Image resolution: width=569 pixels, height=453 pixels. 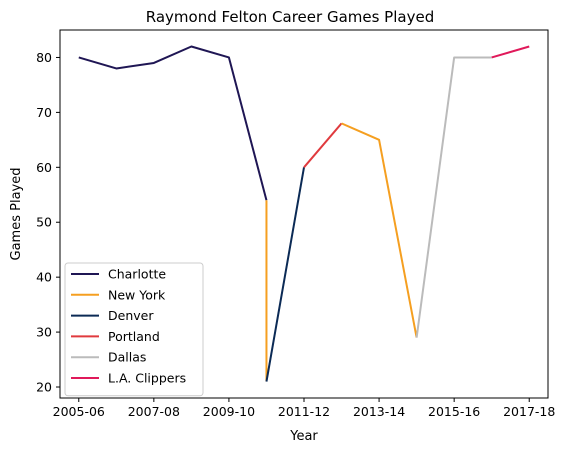 I want to click on y-axis: 20 30 40 50 60 70 80, so click(x=48, y=222).